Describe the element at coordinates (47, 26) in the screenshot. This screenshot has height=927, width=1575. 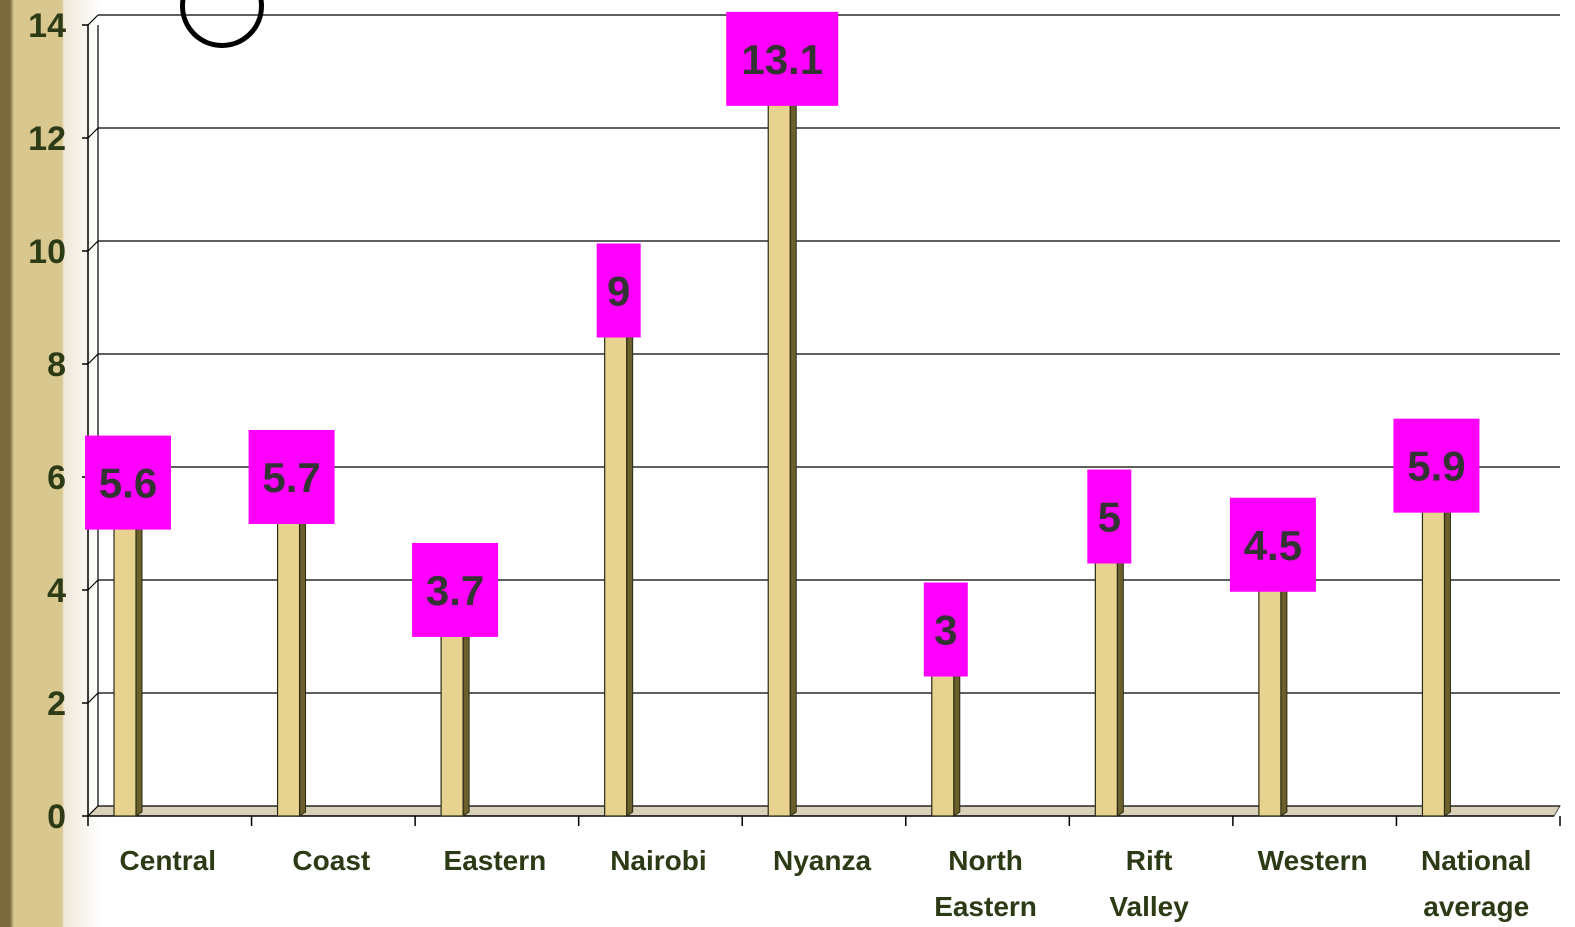
I see `y-tick-label: 14` at that location.